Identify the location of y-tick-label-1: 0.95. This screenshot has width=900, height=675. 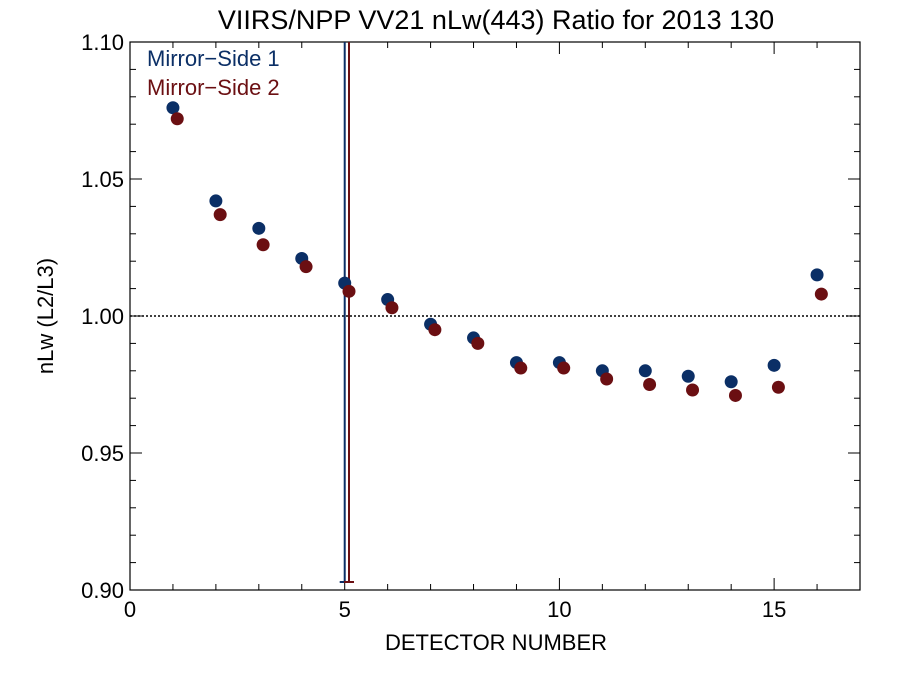
(102, 453).